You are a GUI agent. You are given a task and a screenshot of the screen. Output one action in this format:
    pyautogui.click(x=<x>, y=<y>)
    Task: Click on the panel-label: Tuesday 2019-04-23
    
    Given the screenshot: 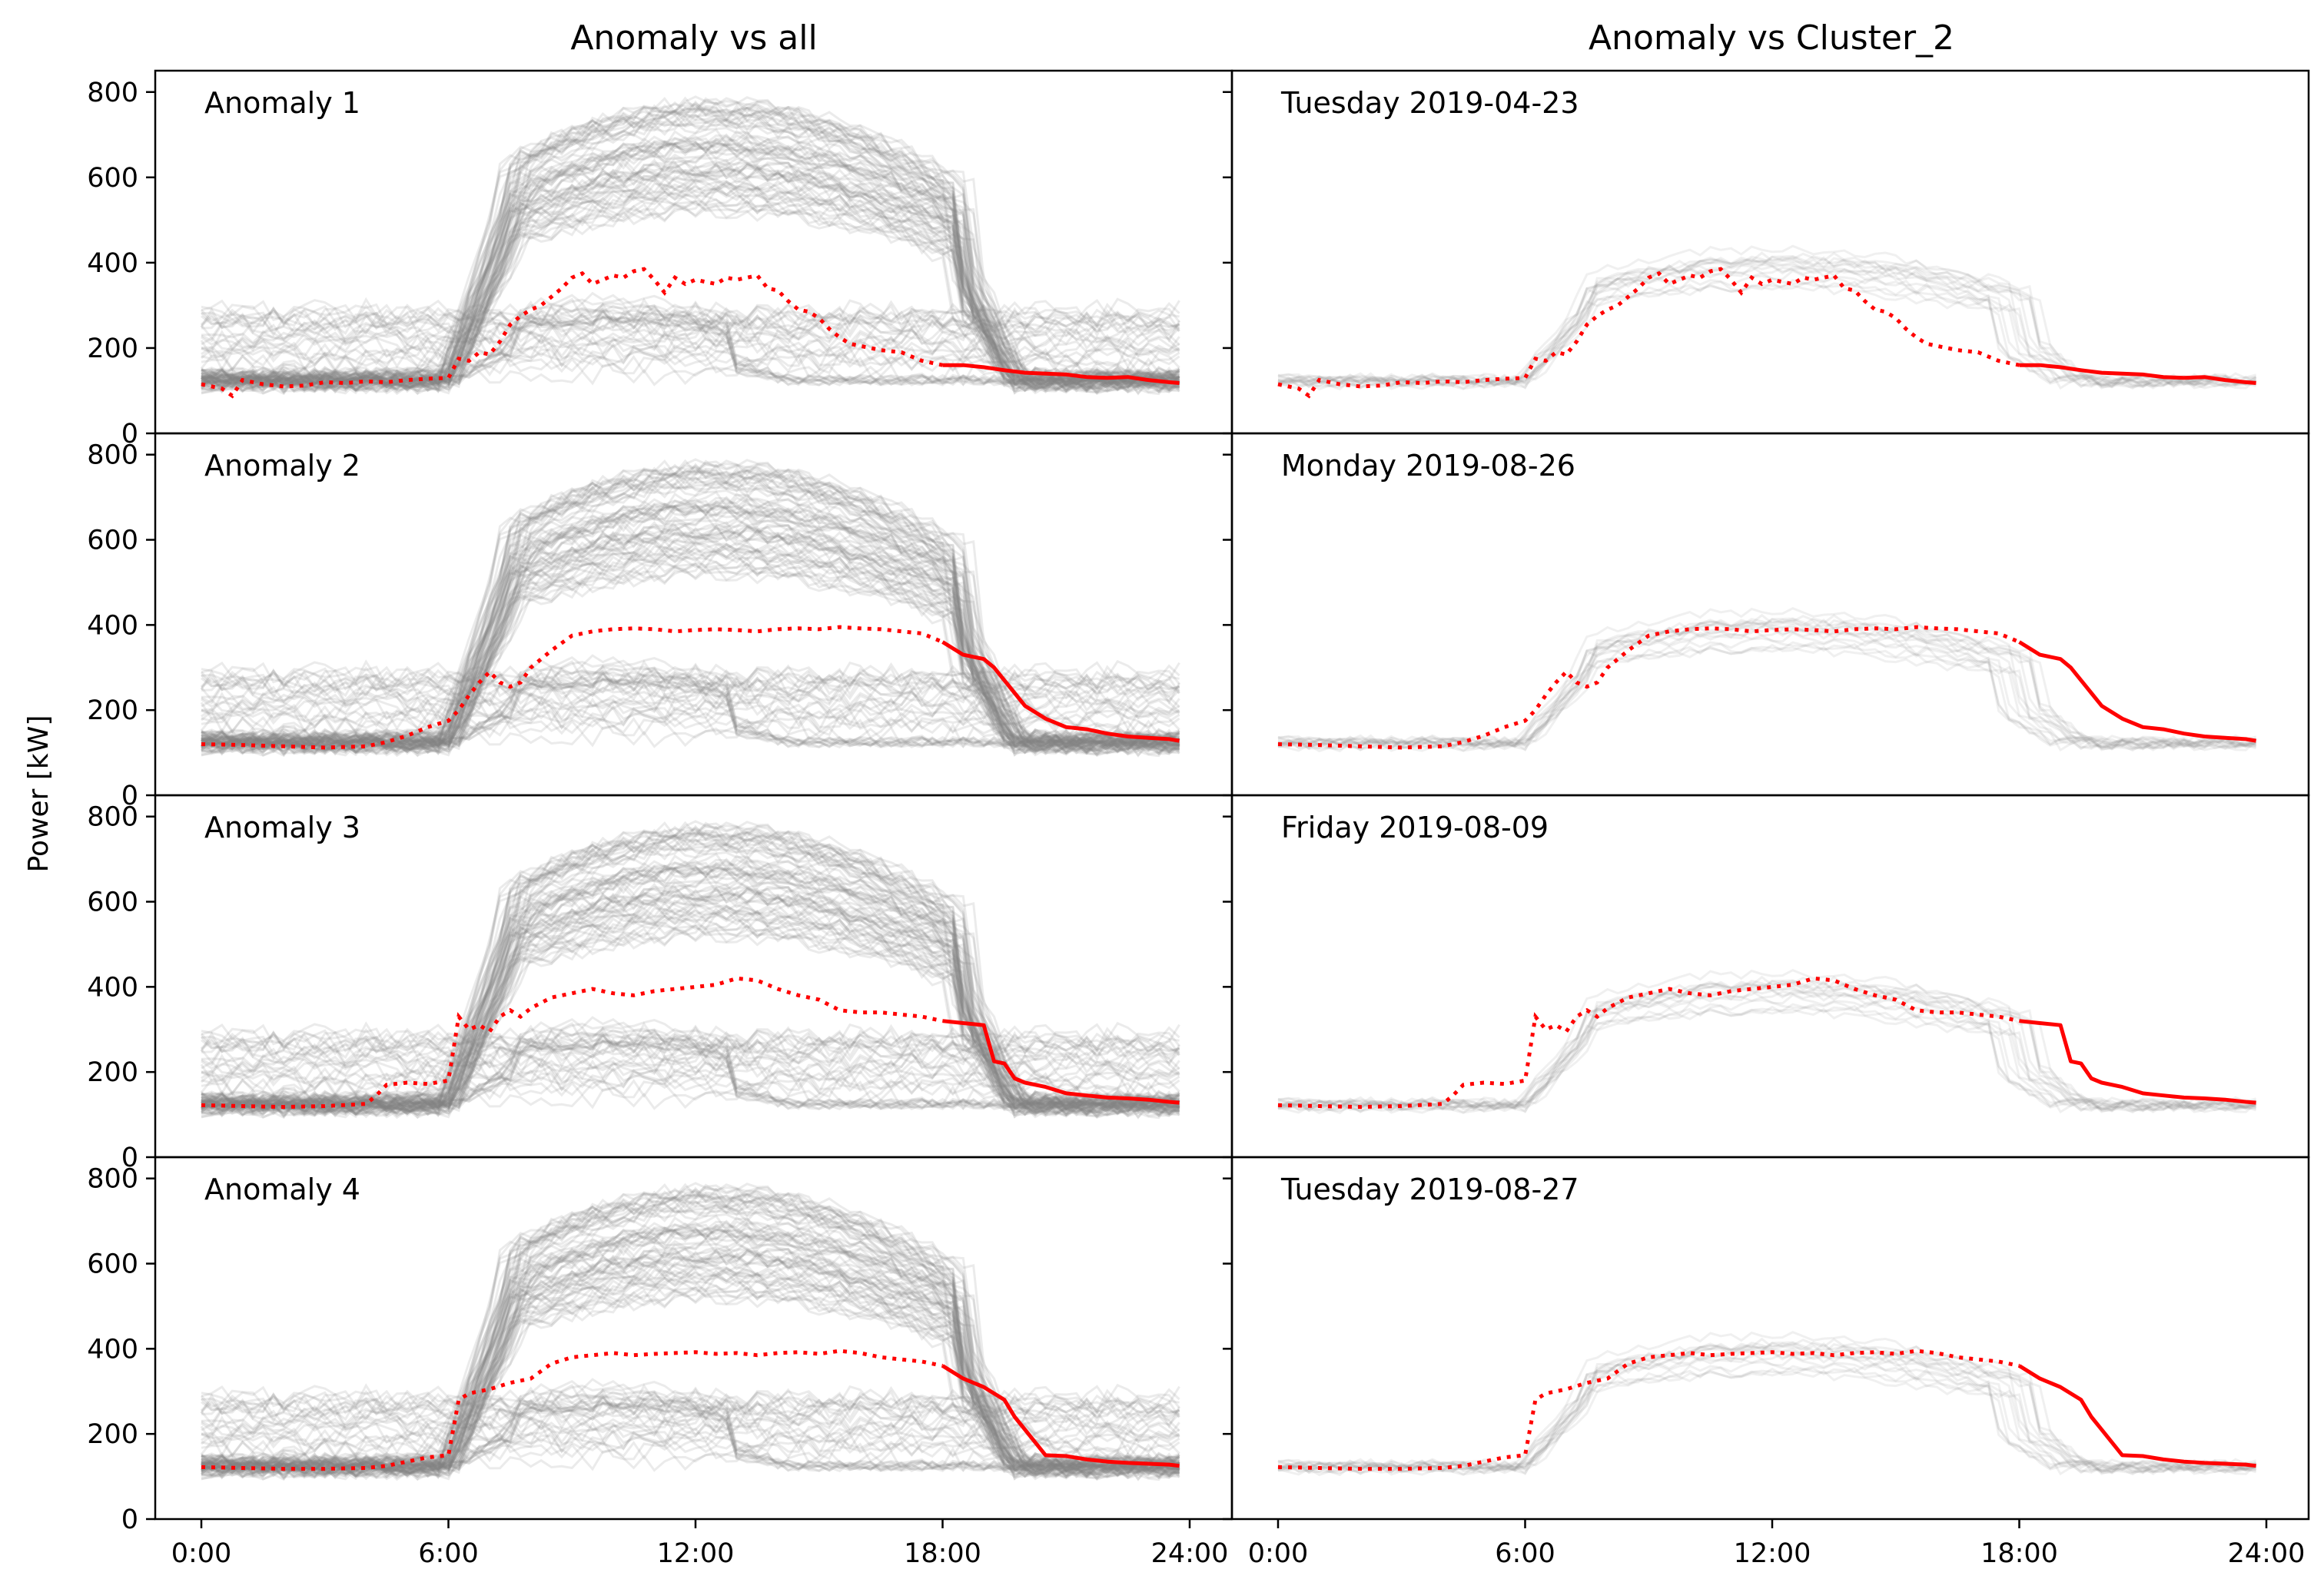 What is the action you would take?
    pyautogui.click(x=1429, y=103)
    